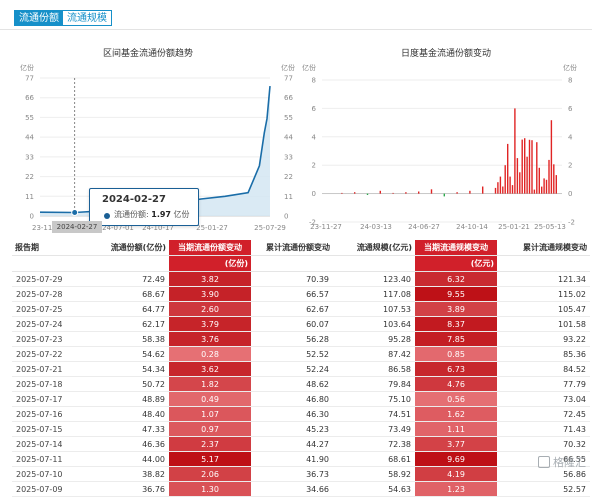 The height and width of the screenshot is (497, 592). Describe the element at coordinates (301, 414) in the screenshot. I see `table-row: 2025-07-16 48.40 1.07 46.30 74.51 1.62 72.45` at that location.